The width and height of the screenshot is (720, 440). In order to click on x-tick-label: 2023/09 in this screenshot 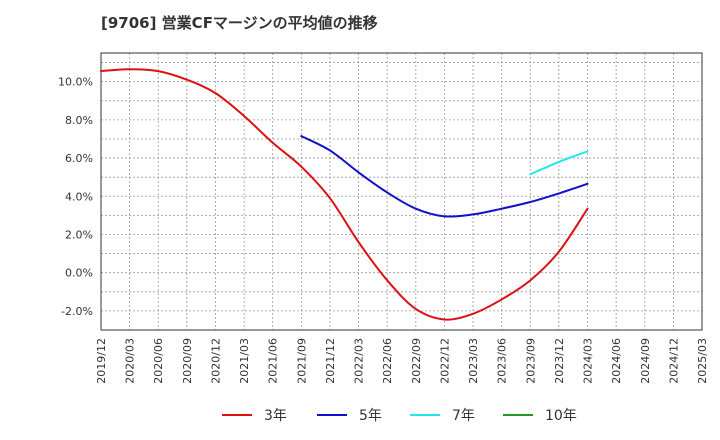, I will do `click(530, 361)`.